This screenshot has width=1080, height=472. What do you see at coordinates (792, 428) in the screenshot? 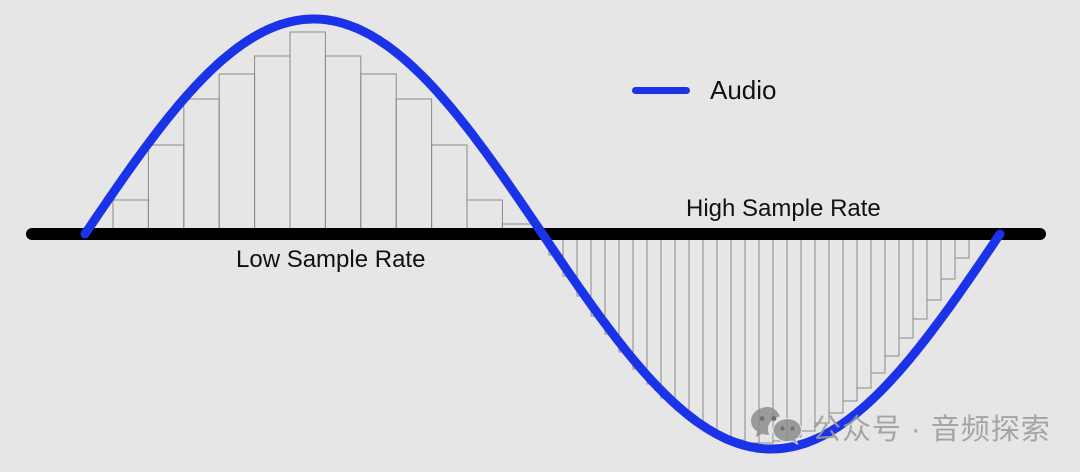
I see `wechat-small-bubble-right-eye` at bounding box center [792, 428].